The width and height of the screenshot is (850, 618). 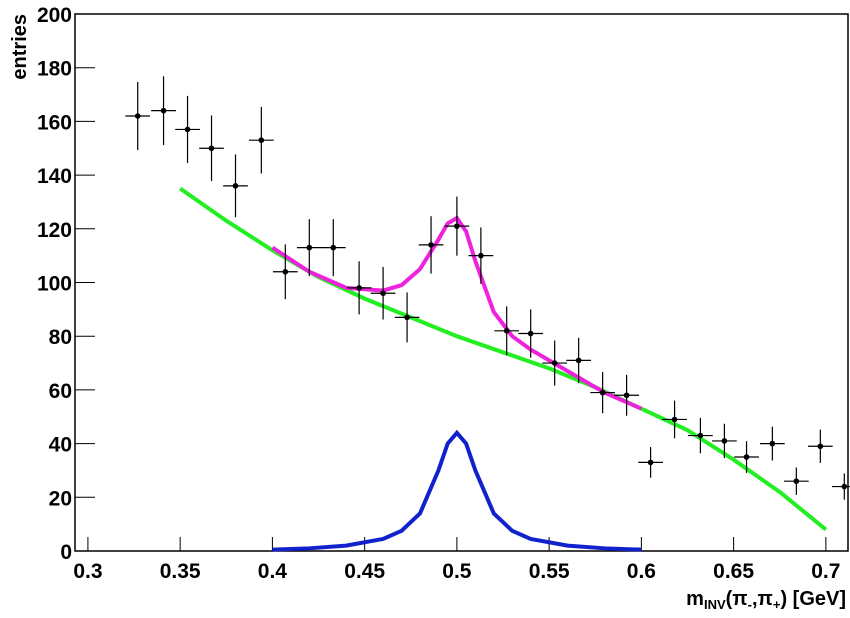 What do you see at coordinates (641, 571) in the screenshot?
I see `x-tick-label: 0.6` at bounding box center [641, 571].